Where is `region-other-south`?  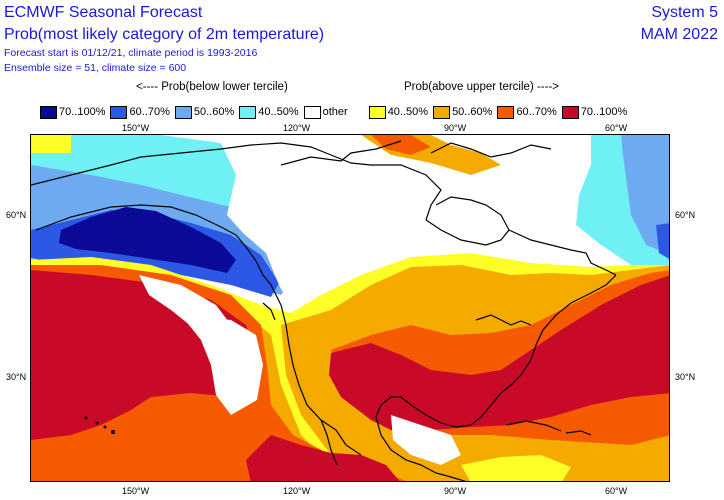
region-other-south is located at coordinates (516, 468).